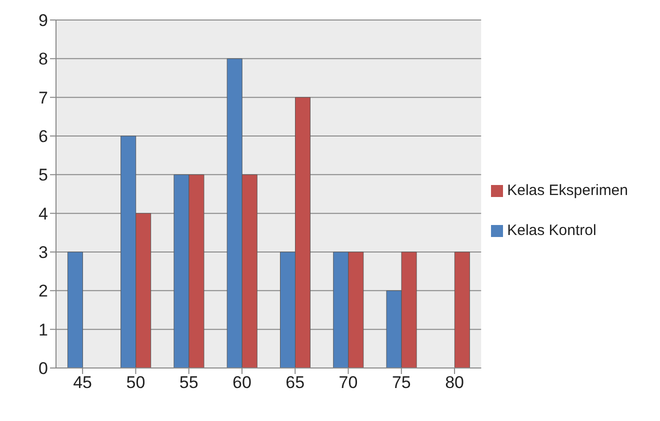  I want to click on y-tick-label: 5, so click(43, 175).